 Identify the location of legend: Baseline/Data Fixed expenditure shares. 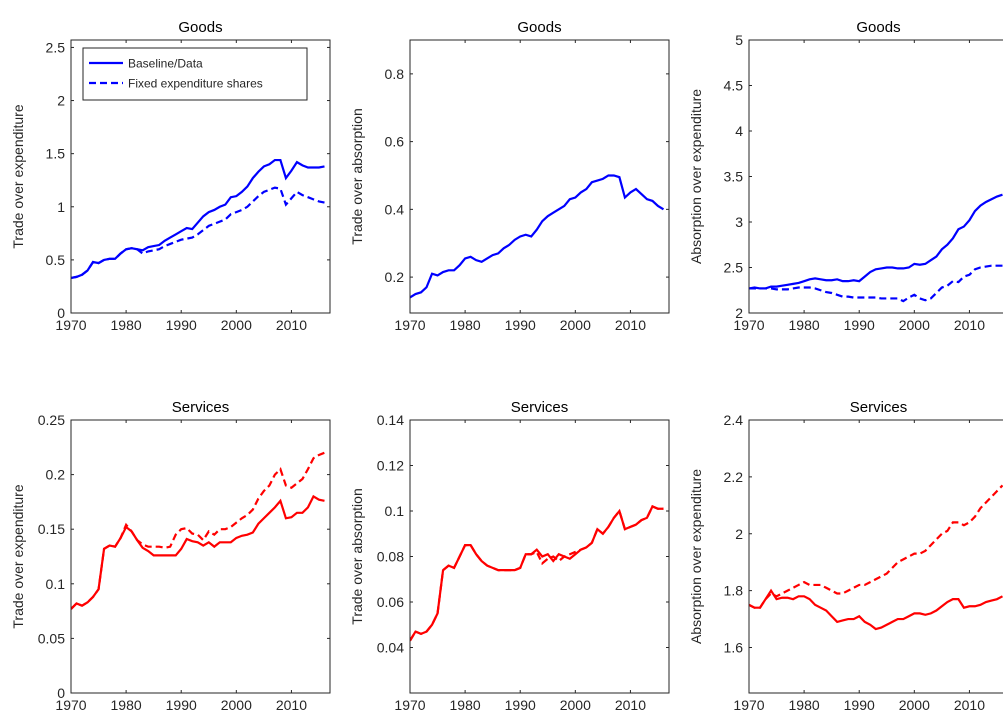
(195, 74).